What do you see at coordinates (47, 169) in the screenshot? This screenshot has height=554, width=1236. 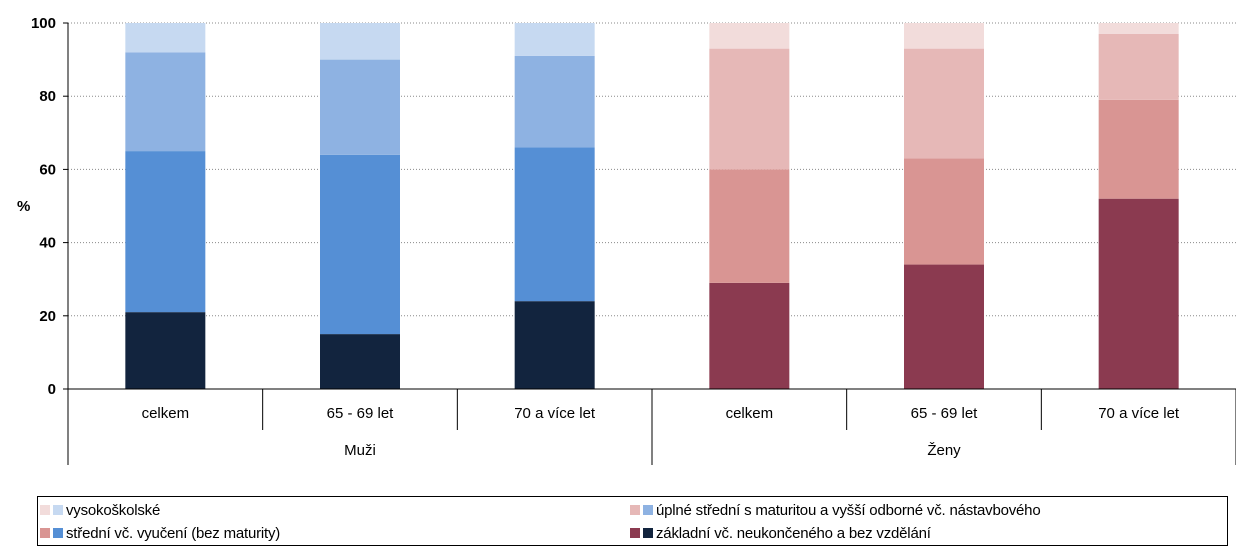 I see `y-tick-label: 60` at bounding box center [47, 169].